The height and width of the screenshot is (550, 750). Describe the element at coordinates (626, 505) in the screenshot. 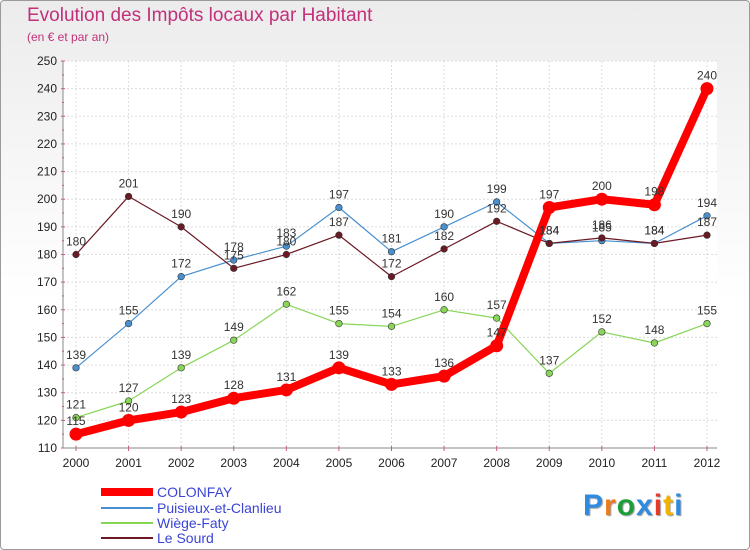

I see `logo-letter-2: o` at that location.